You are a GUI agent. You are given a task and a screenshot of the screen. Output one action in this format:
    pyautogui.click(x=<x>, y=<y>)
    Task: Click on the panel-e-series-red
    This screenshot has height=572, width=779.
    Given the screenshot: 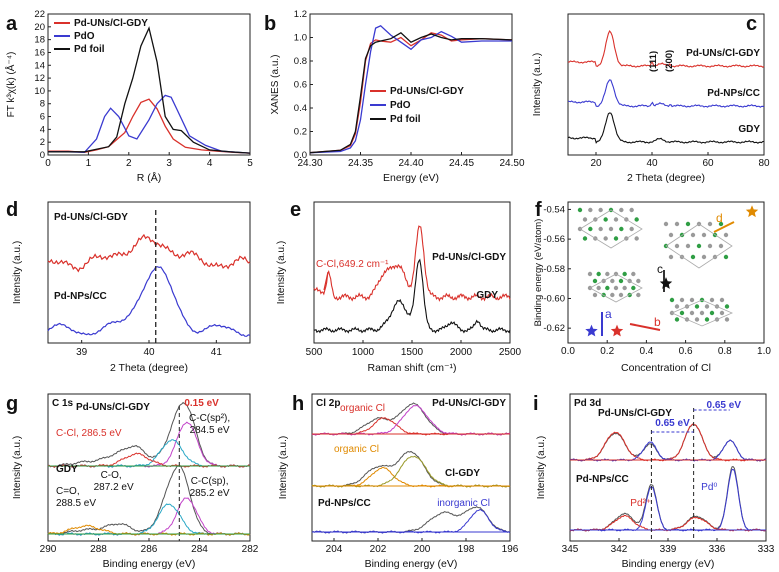 What is the action you would take?
    pyautogui.click(x=412, y=263)
    